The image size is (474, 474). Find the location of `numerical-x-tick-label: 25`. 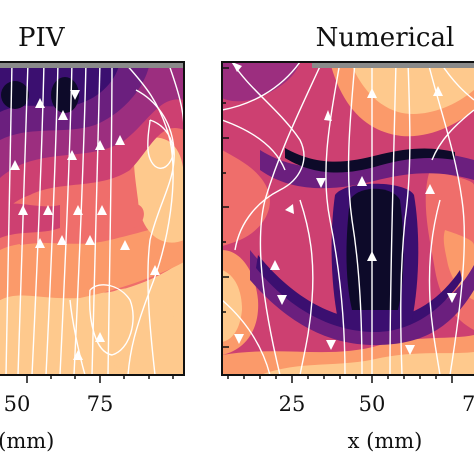

numerical-x-tick-label: 25 is located at coordinates (292, 404).